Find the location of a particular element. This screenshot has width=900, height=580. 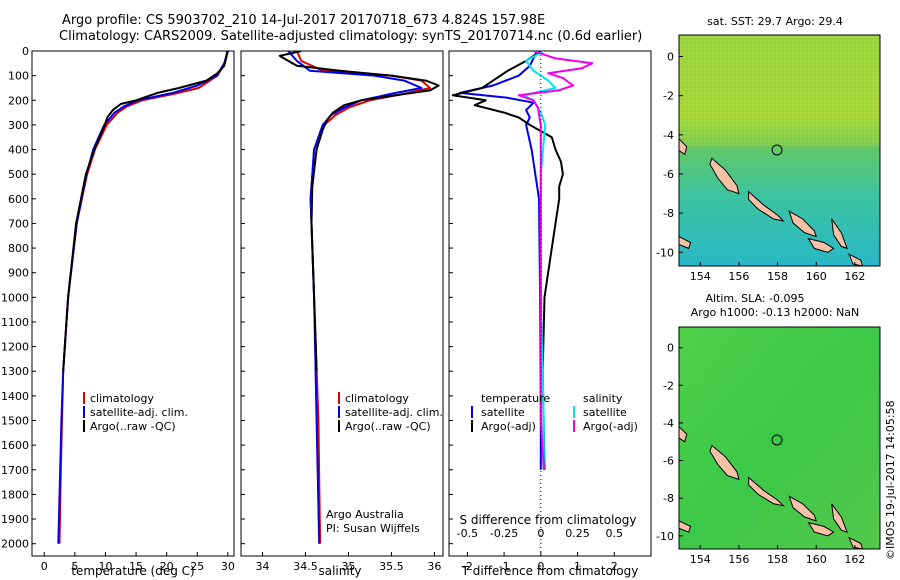

t-difference-axis-label: T difference from climatology is located at coordinates (550, 571).